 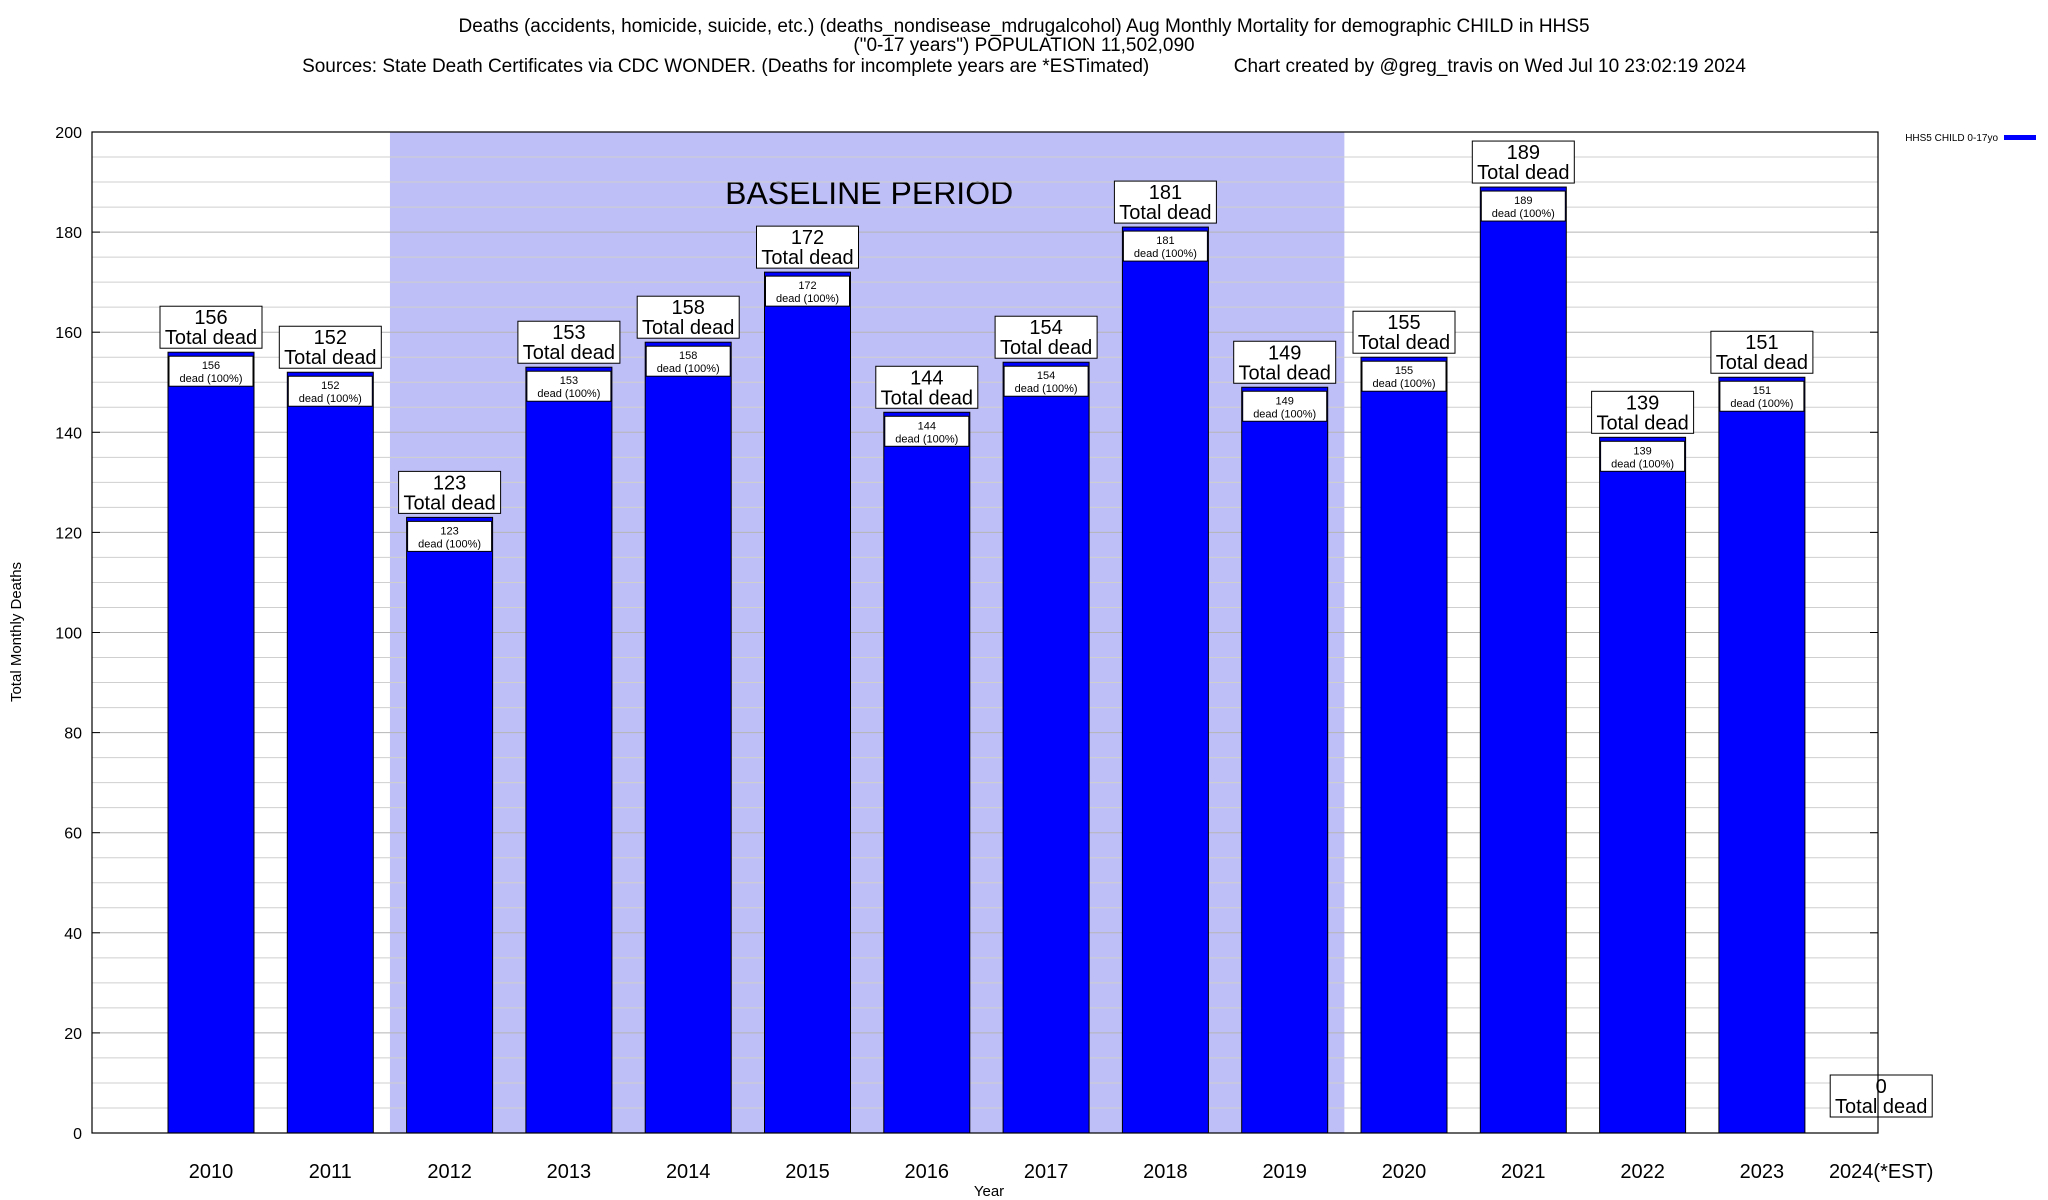 What do you see at coordinates (688, 361) in the screenshot?
I see `inner-label-box-2014` at bounding box center [688, 361].